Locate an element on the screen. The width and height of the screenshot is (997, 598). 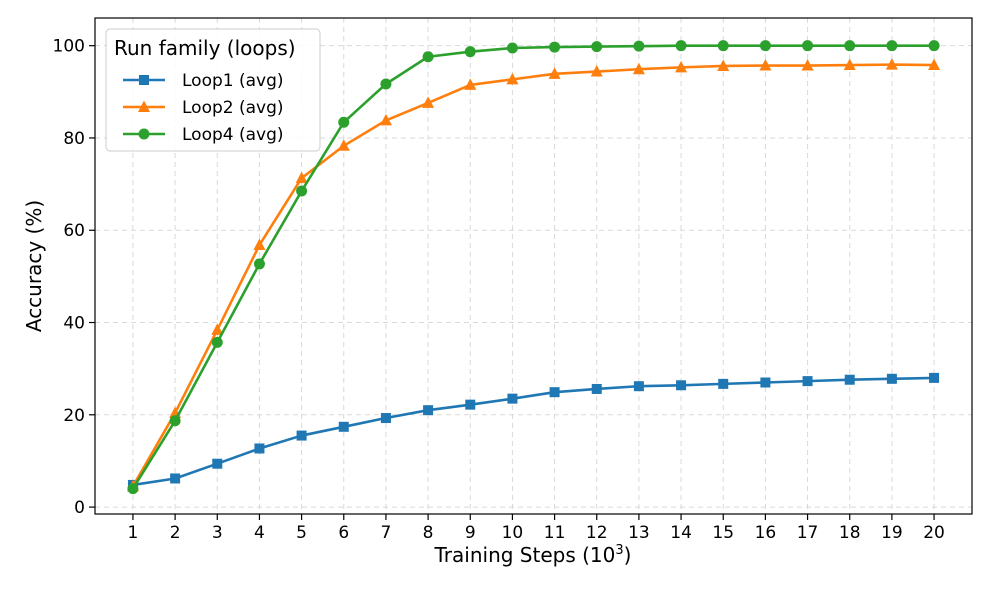
x-tick-label: 16 is located at coordinates (766, 533).